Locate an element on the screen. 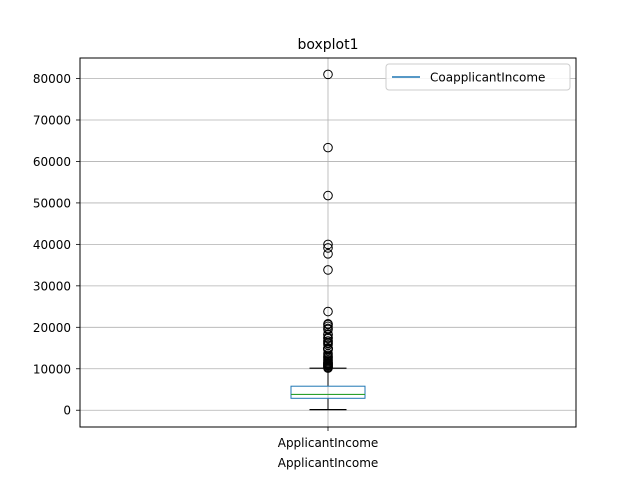 The image size is (640, 484). iqr-box is located at coordinates (328, 392).